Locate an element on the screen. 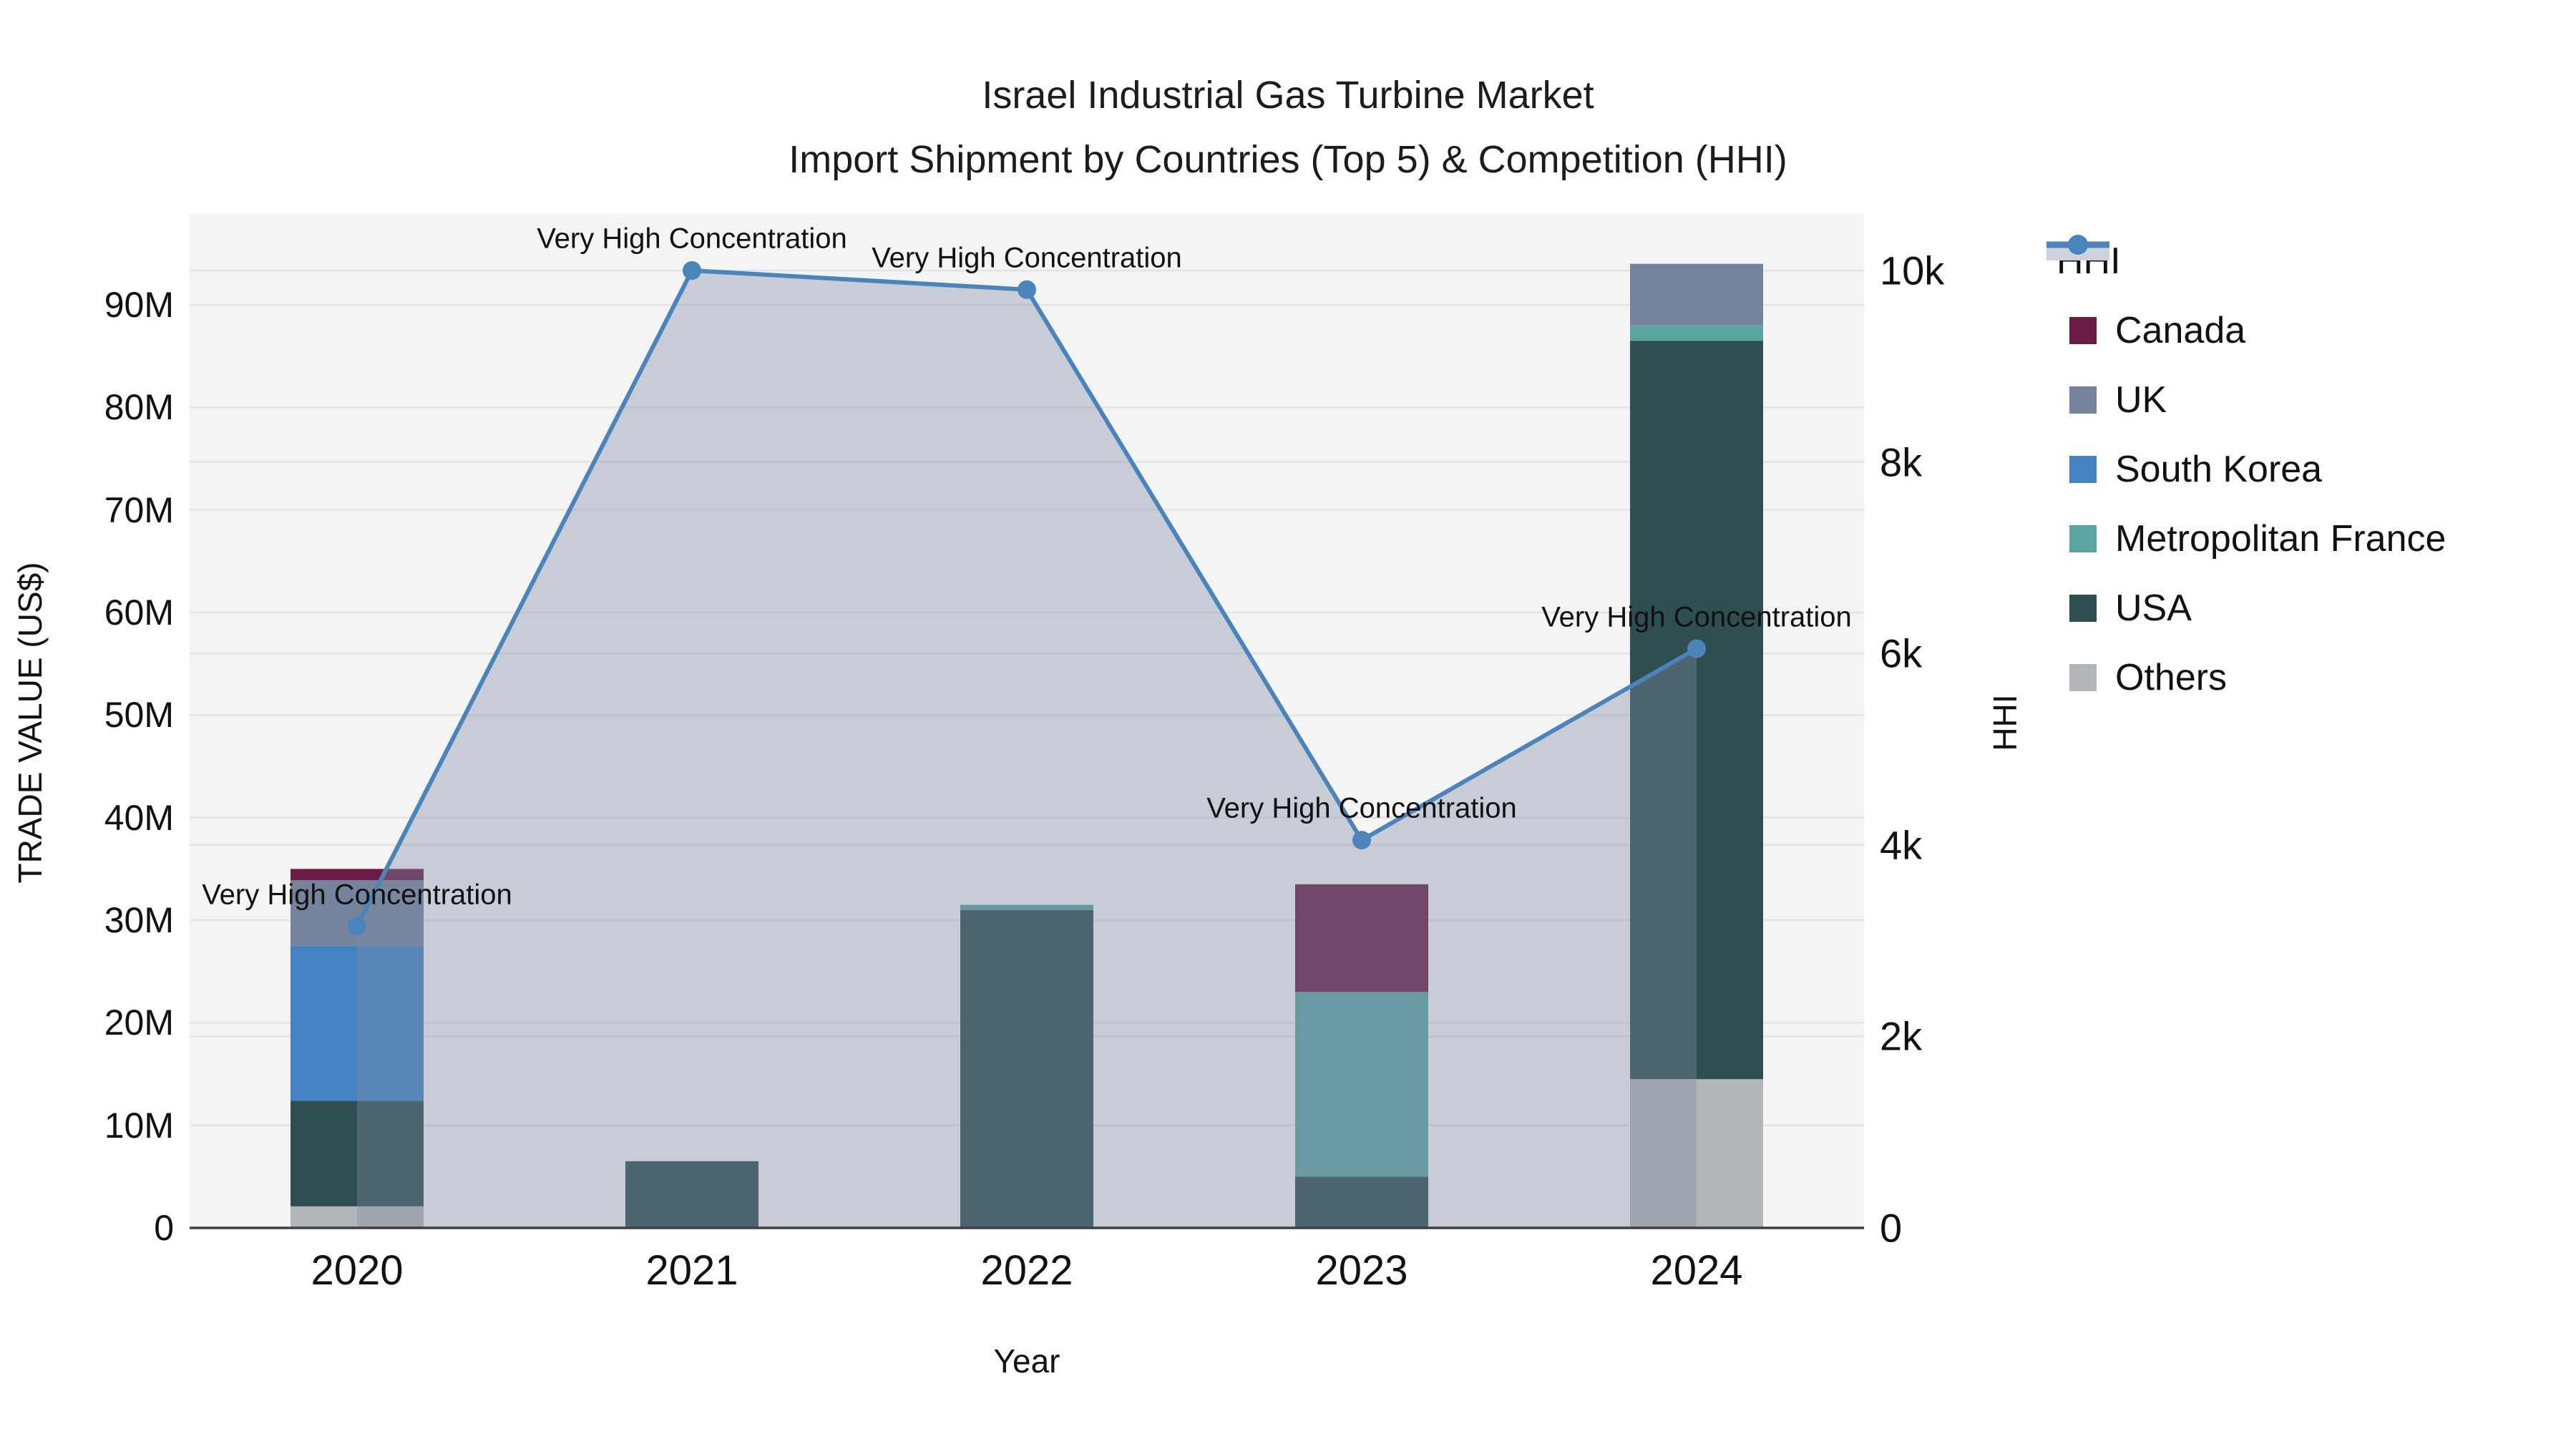 The image size is (2576, 1449). bar-segment-2020-others is located at coordinates (357, 1217).